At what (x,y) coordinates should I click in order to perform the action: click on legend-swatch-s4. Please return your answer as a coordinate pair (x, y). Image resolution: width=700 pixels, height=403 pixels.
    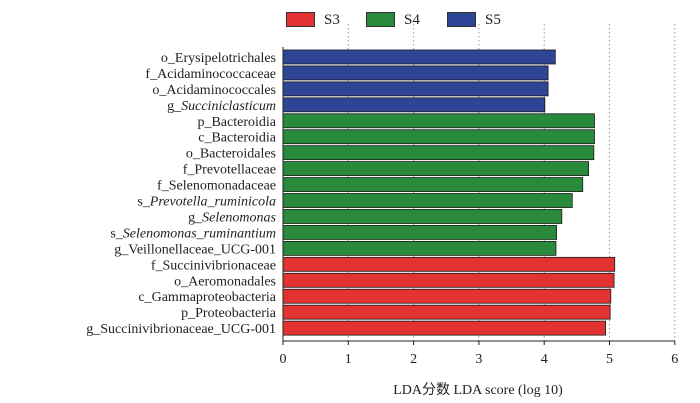
    Looking at the image, I should click on (380, 19).